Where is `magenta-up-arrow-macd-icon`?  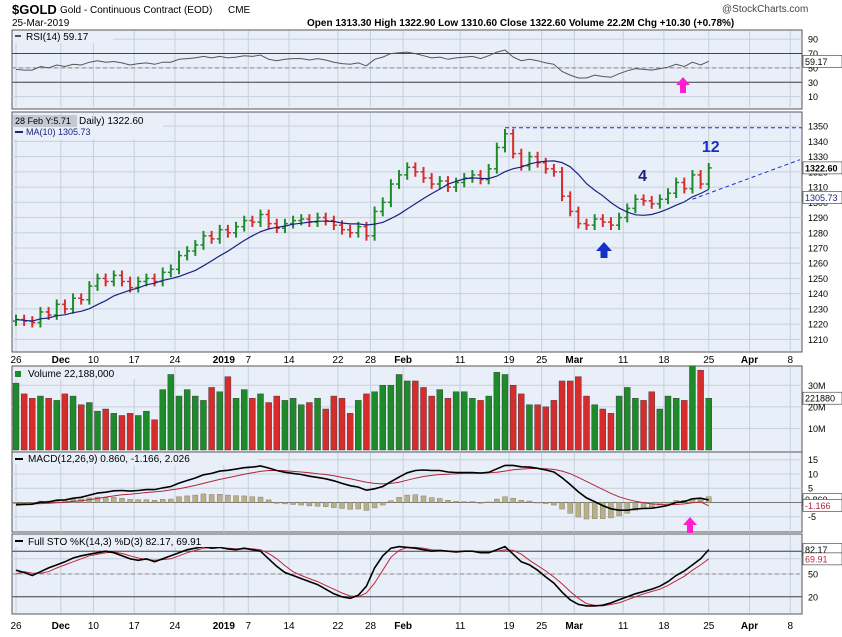 magenta-up-arrow-macd-icon is located at coordinates (690, 525).